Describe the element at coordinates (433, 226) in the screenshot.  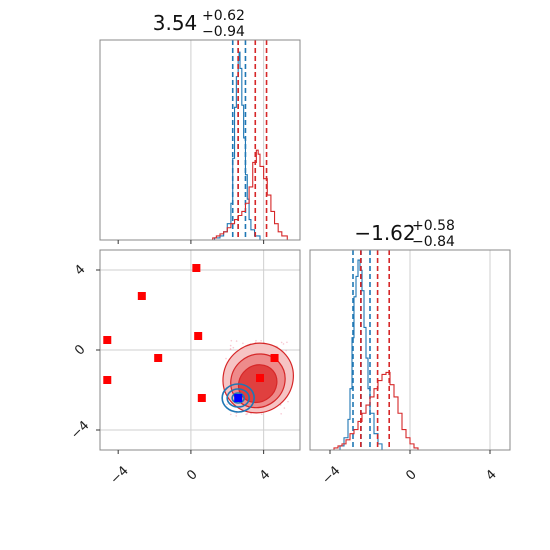
I see `panel-title-upper-error: +0.58` at that location.